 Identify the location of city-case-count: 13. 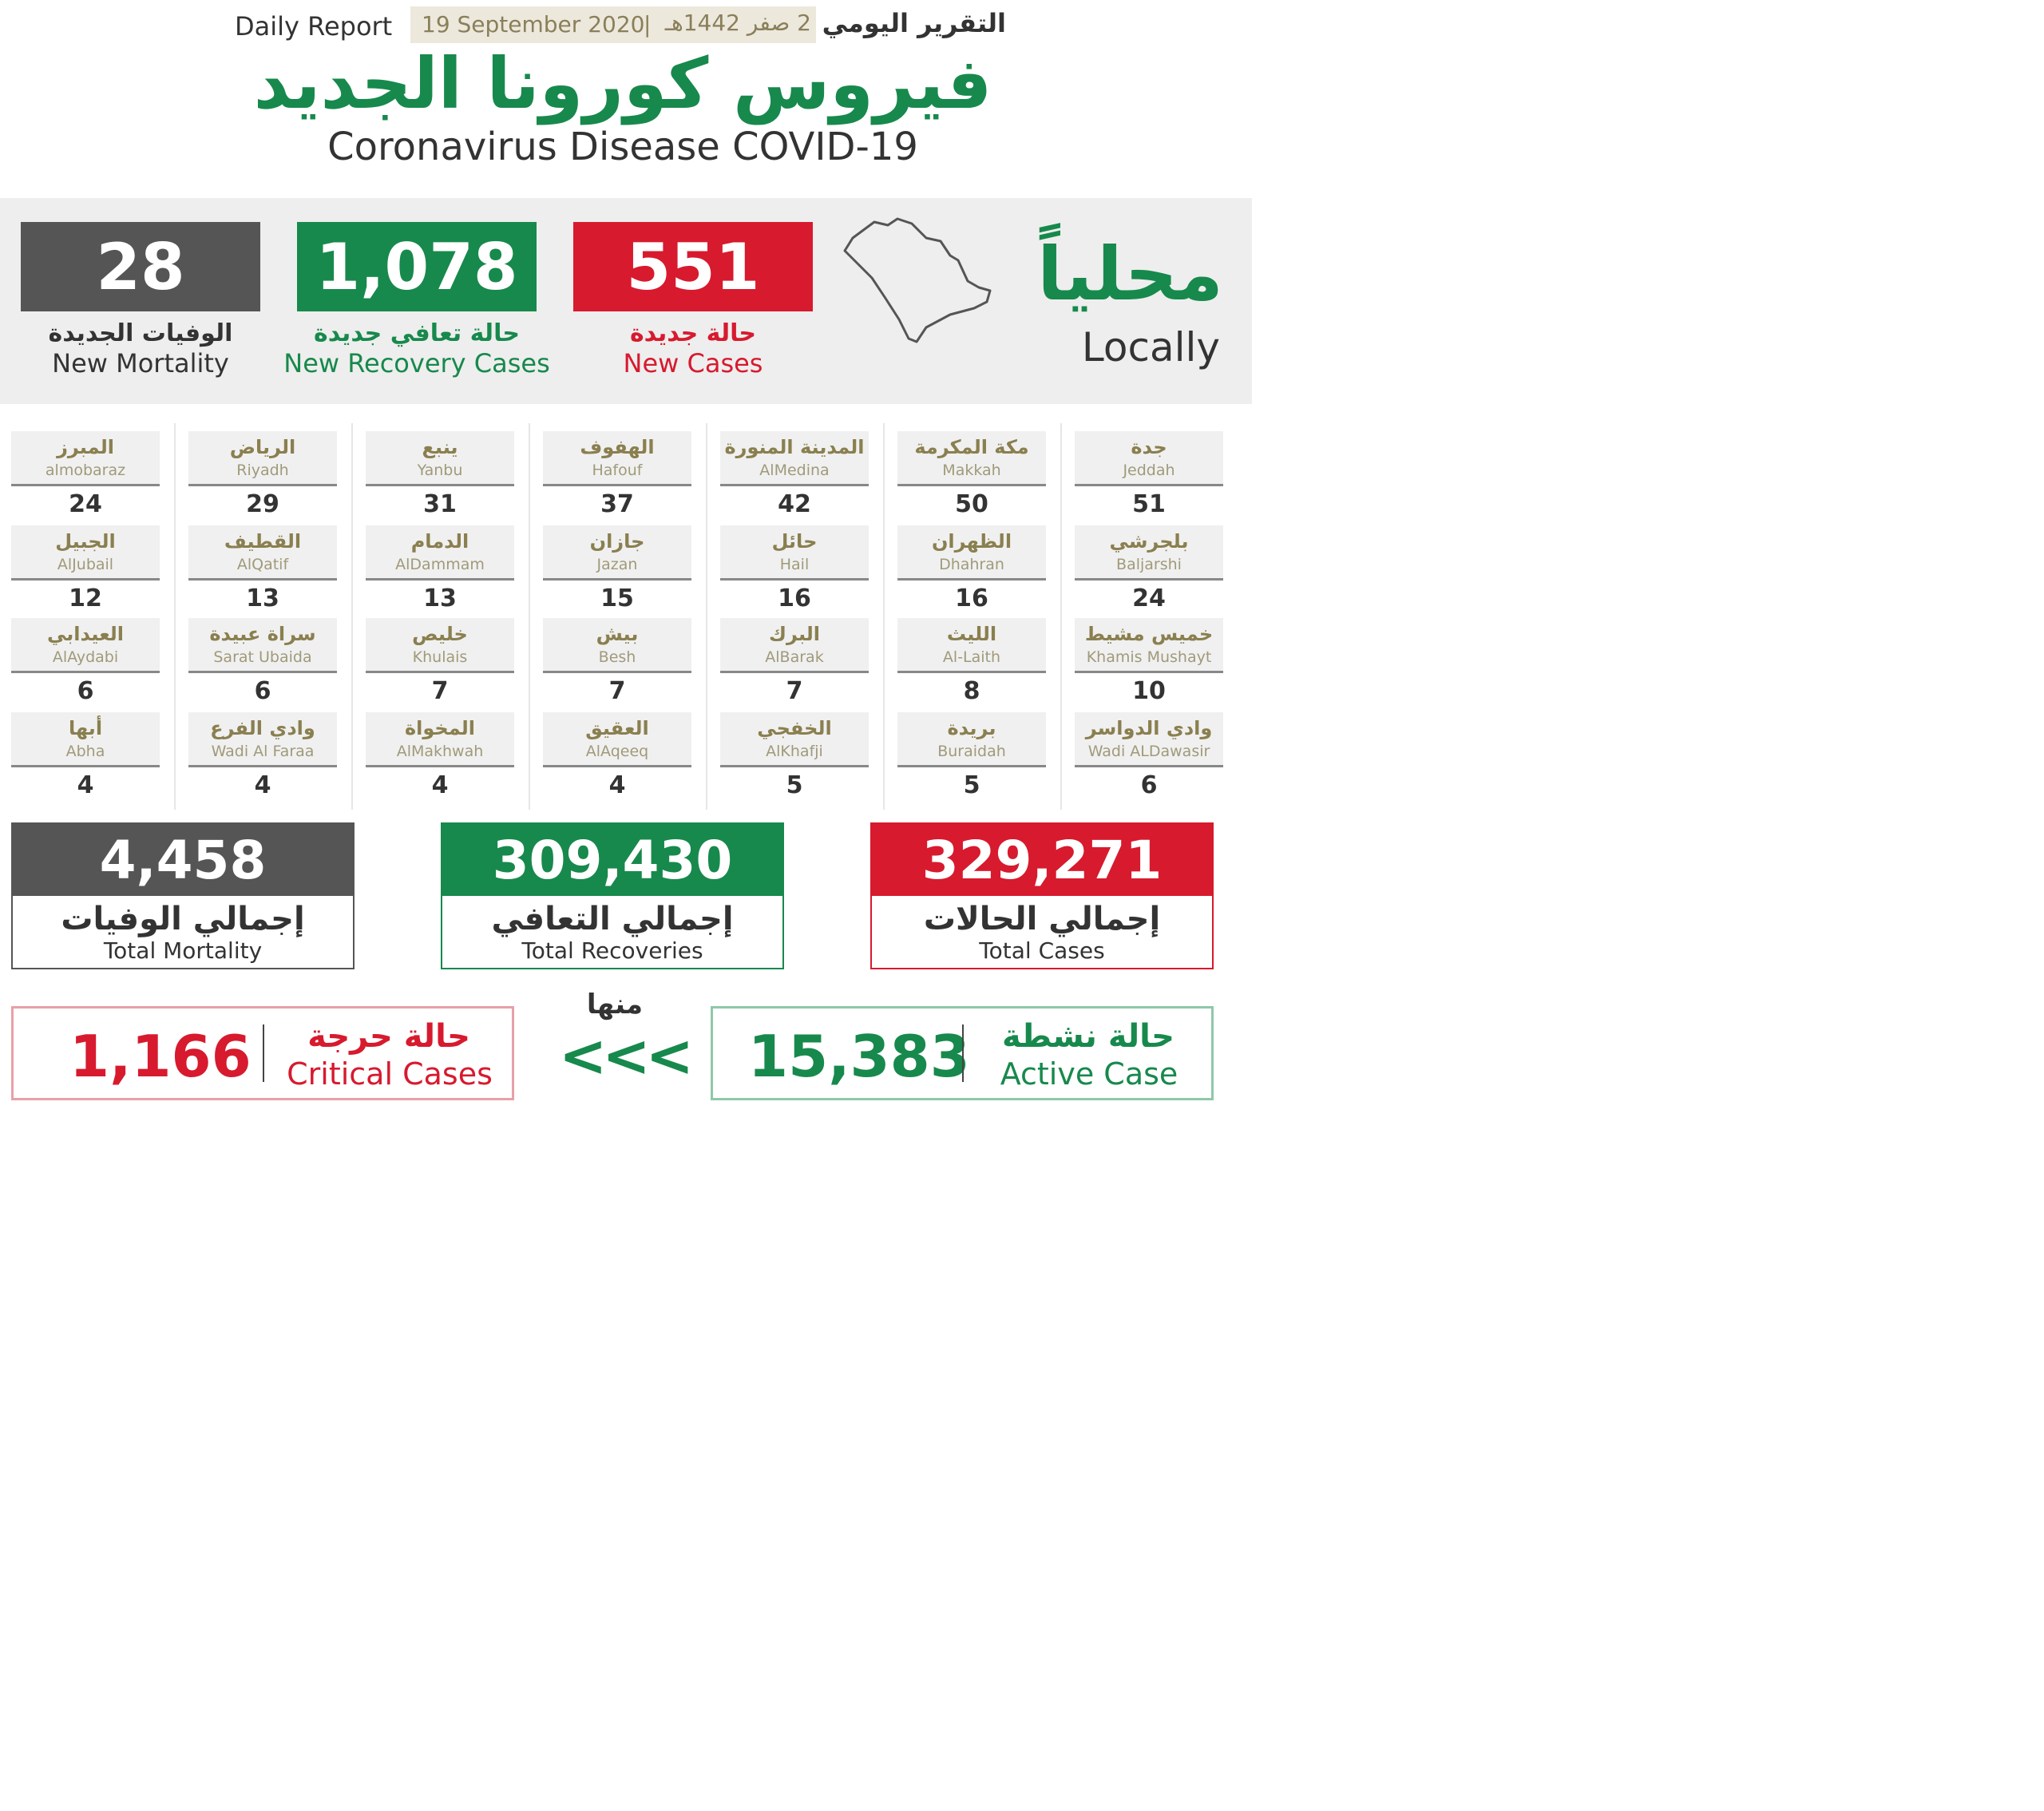
(440, 599).